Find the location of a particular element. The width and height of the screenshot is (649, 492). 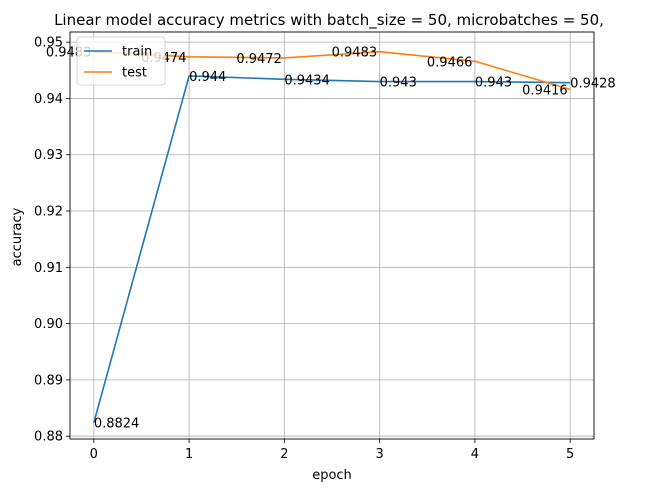

data-label-test: 0.9416 is located at coordinates (545, 90).